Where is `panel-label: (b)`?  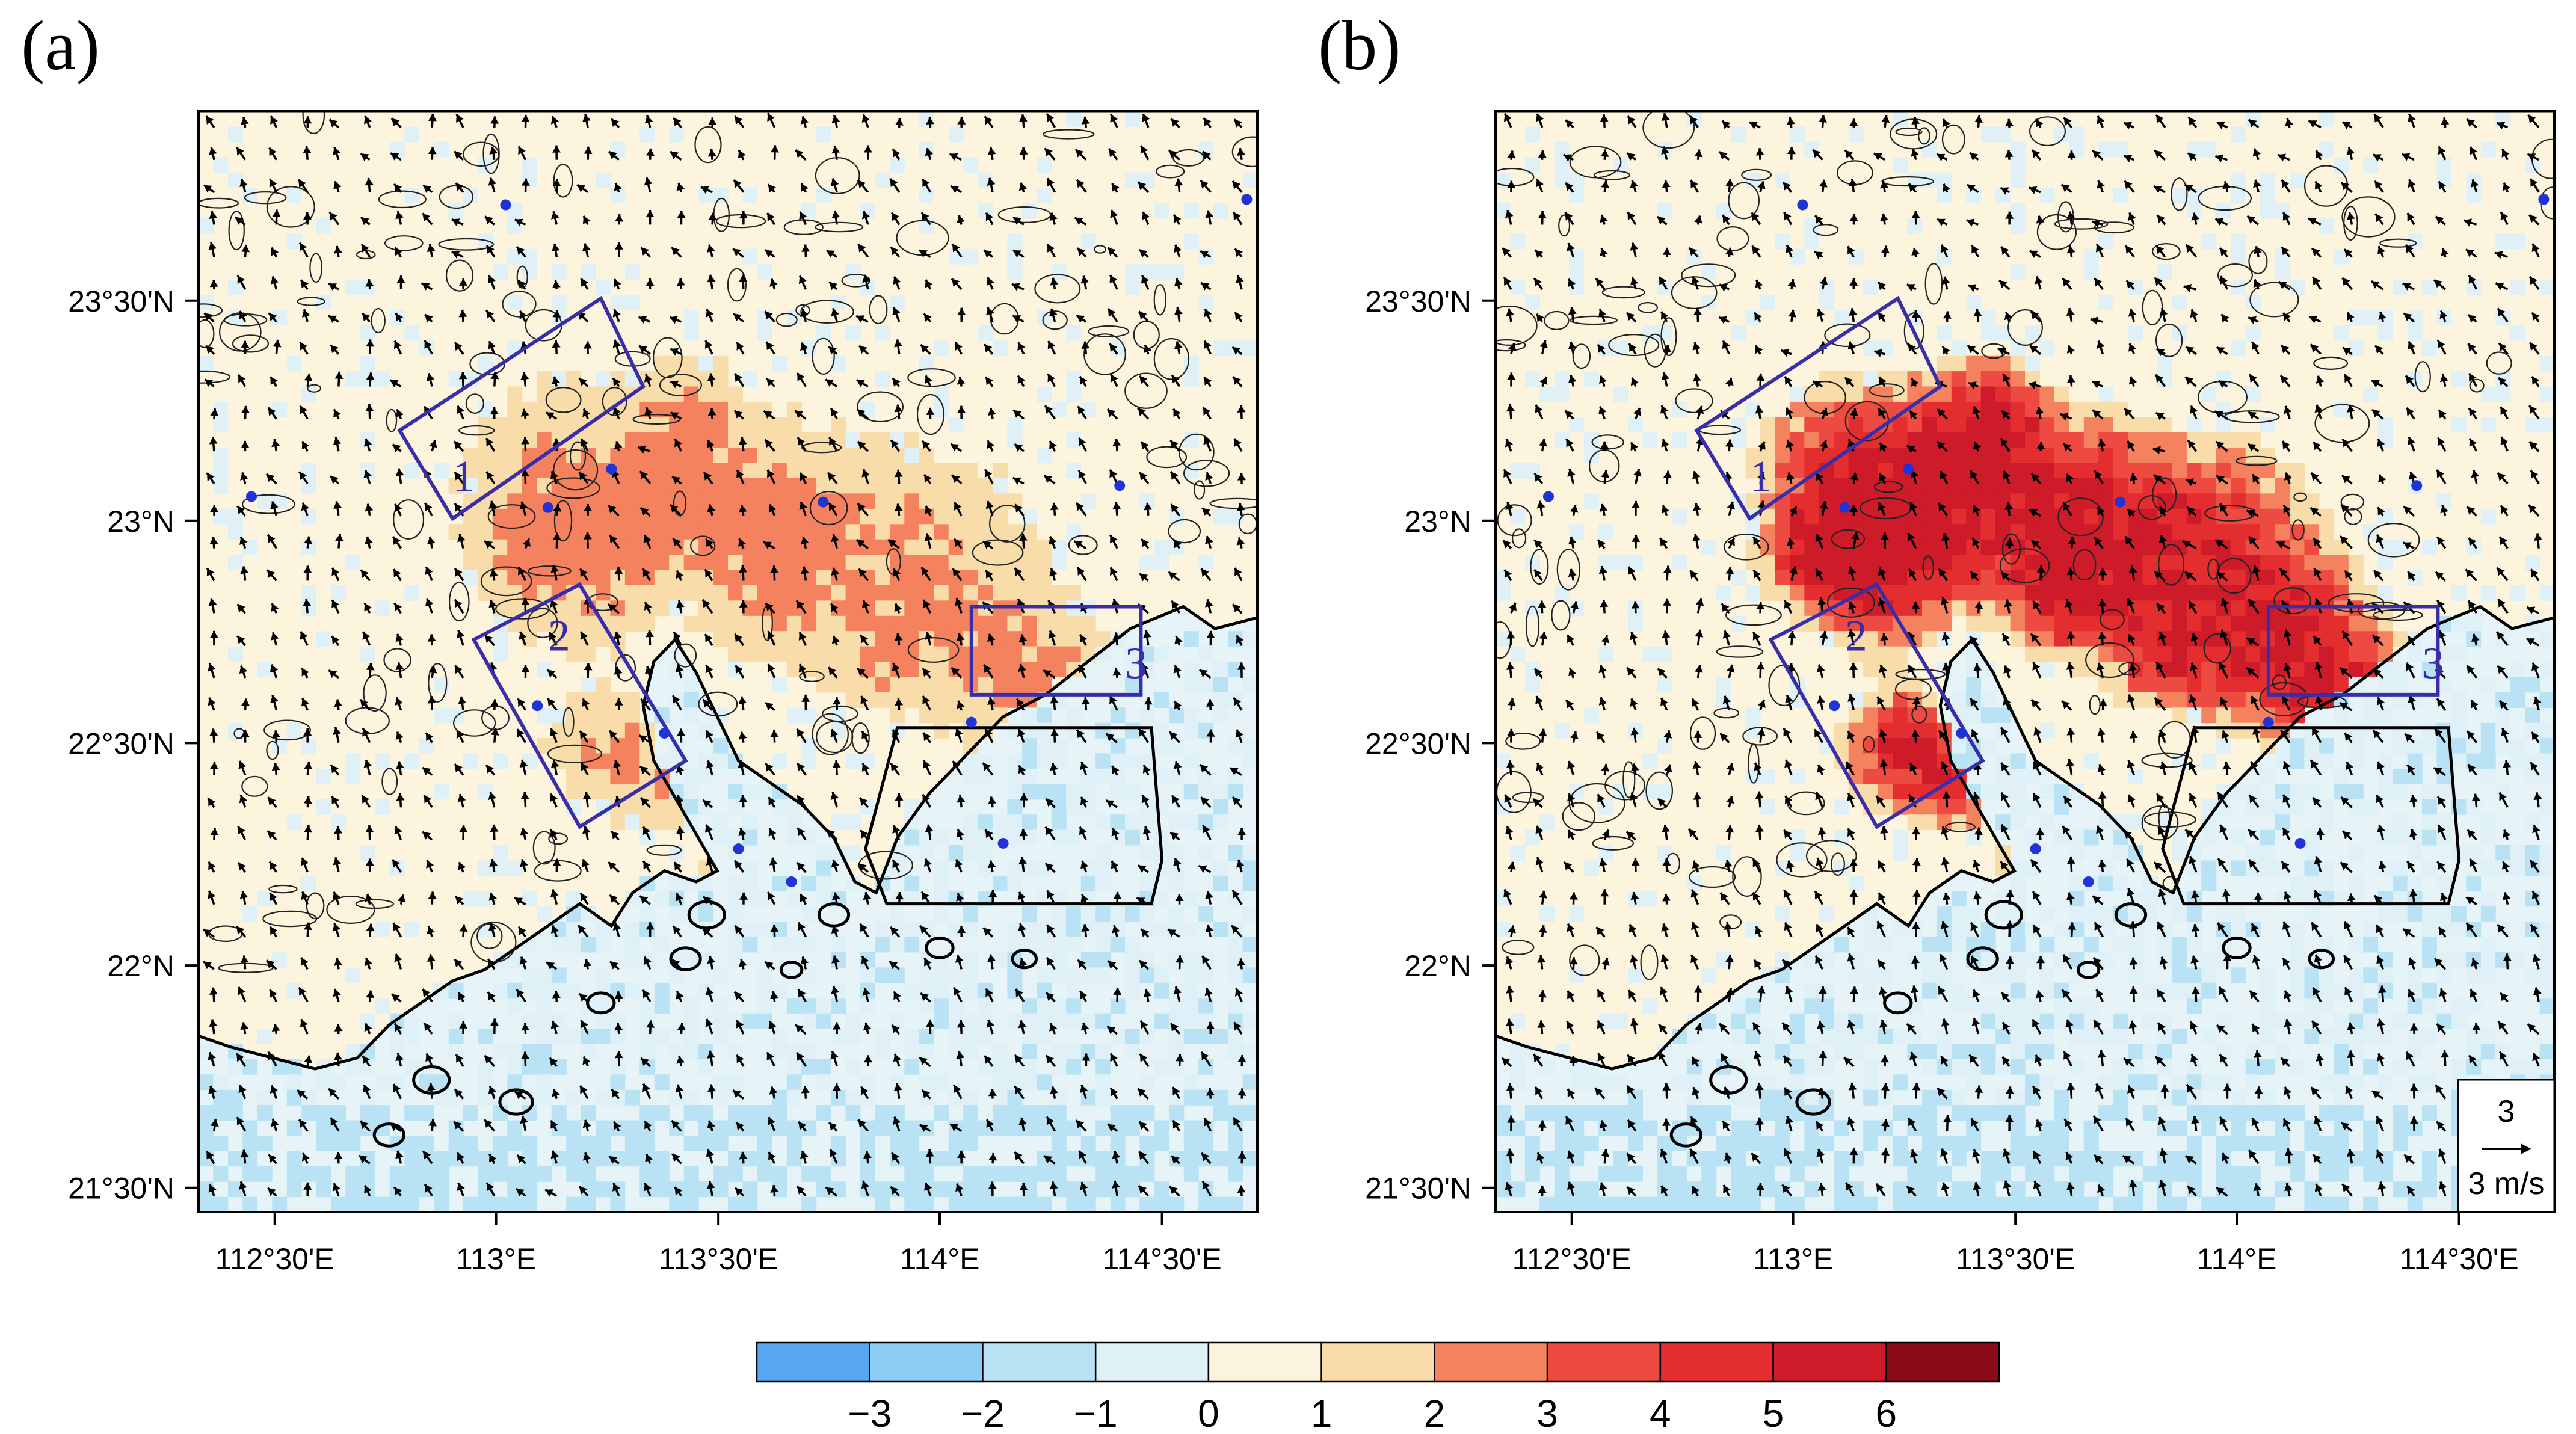 panel-label: (b) is located at coordinates (1359, 45).